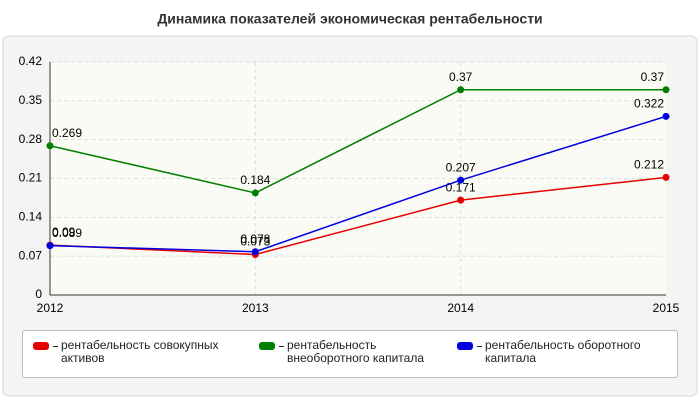  Describe the element at coordinates (461, 187) in the screenshot. I see `data-label: 0.171` at that location.